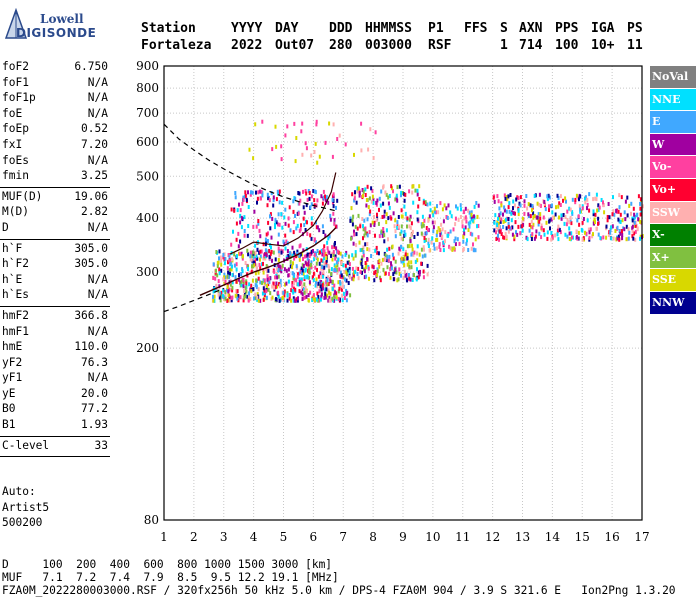 Image resolution: width=700 pixels, height=600 pixels. What do you see at coordinates (55, 364) in the screenshot?
I see `param-yf2: yF2 76.3` at bounding box center [55, 364].